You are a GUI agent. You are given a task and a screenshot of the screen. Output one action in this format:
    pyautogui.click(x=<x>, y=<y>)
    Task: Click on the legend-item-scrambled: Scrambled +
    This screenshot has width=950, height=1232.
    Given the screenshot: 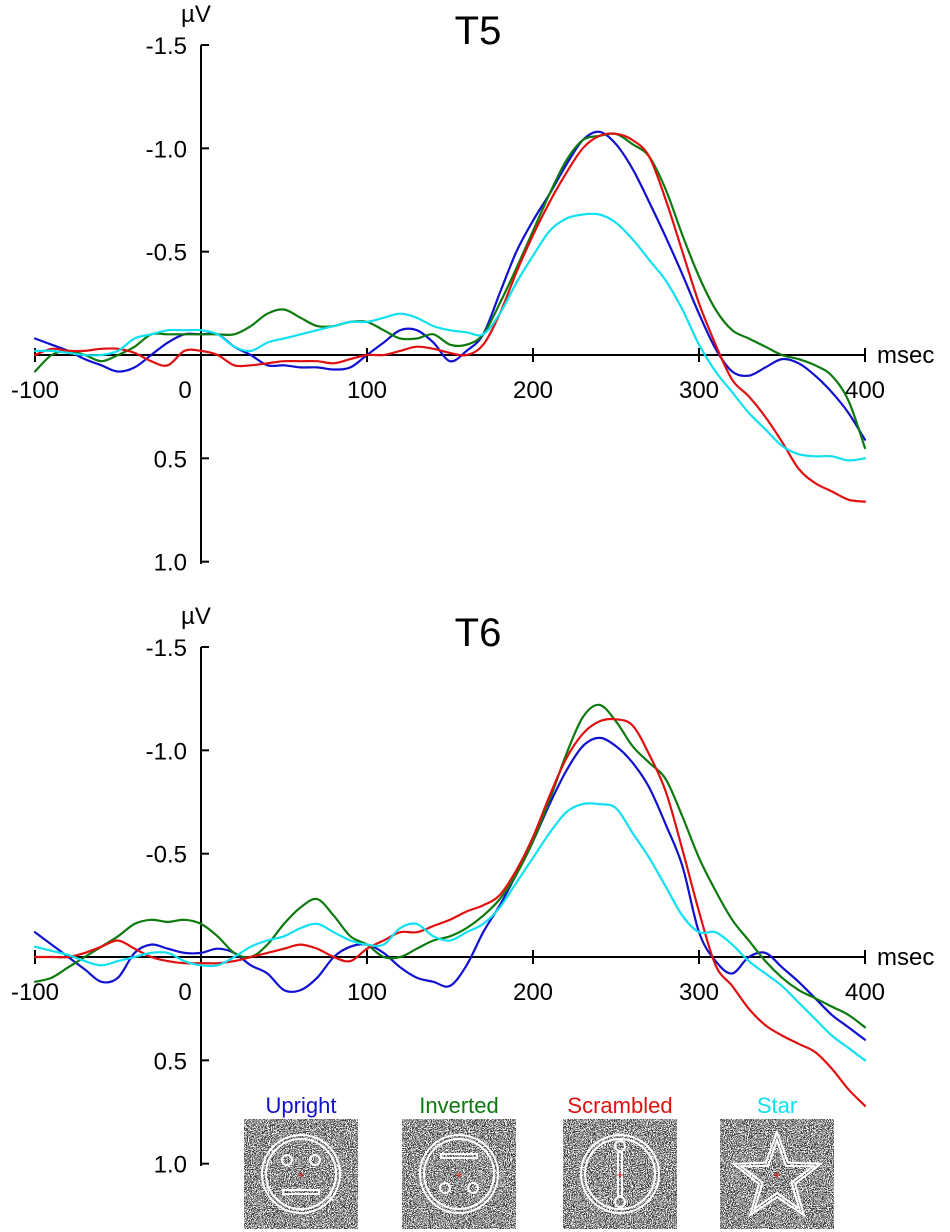 What is the action you would take?
    pyautogui.click(x=620, y=1161)
    